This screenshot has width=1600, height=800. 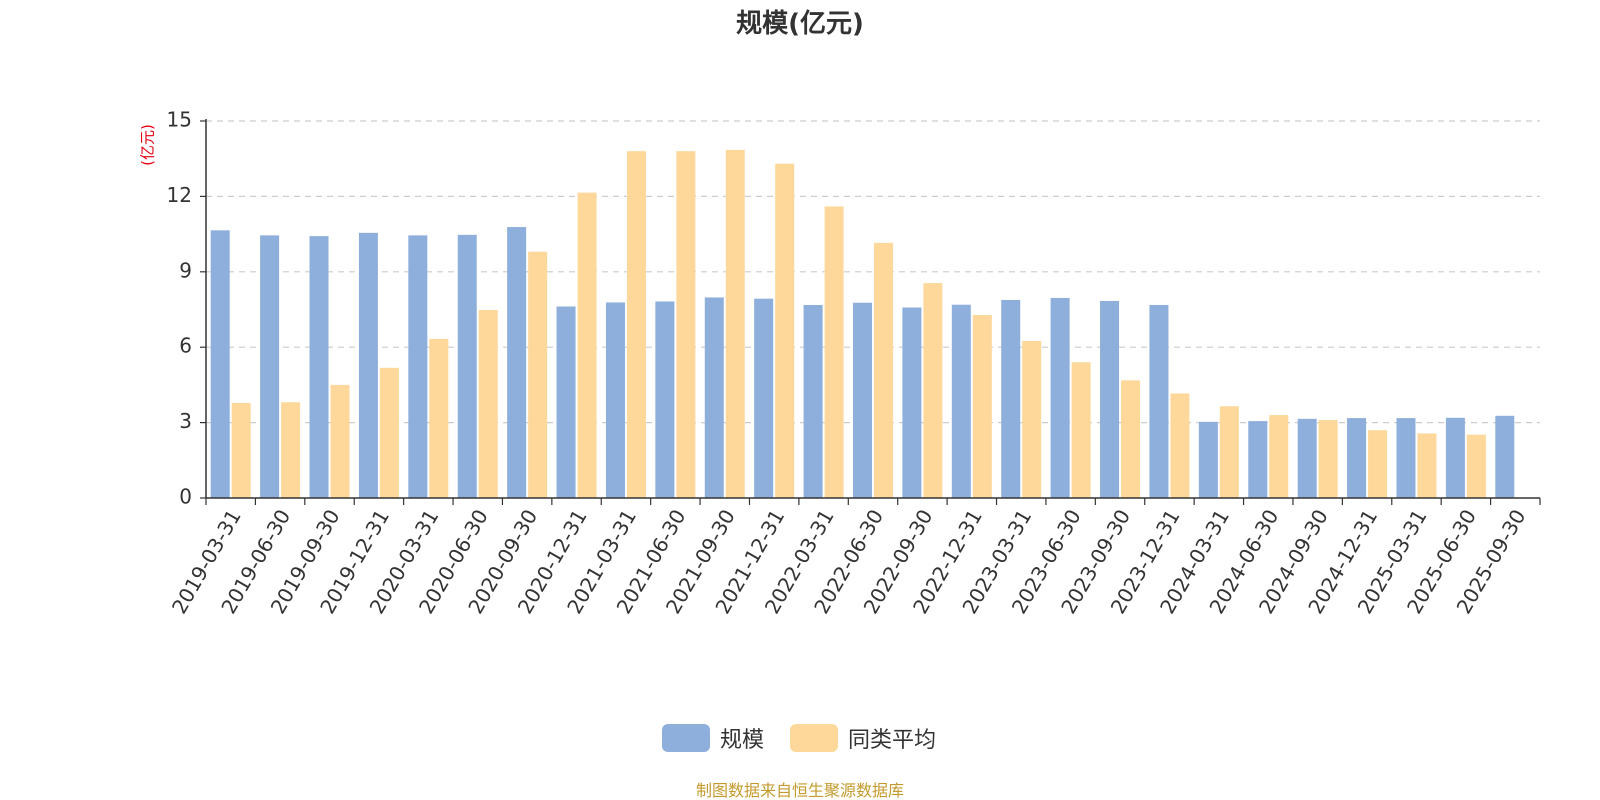 I want to click on chart-title: 规模(亿元), so click(x=800, y=24).